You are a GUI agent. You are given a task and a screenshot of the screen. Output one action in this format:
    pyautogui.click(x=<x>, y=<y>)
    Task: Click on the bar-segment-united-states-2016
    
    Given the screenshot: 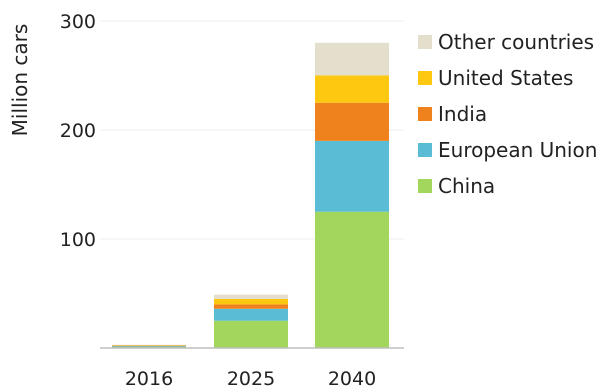 What is the action you would take?
    pyautogui.click(x=149, y=345)
    